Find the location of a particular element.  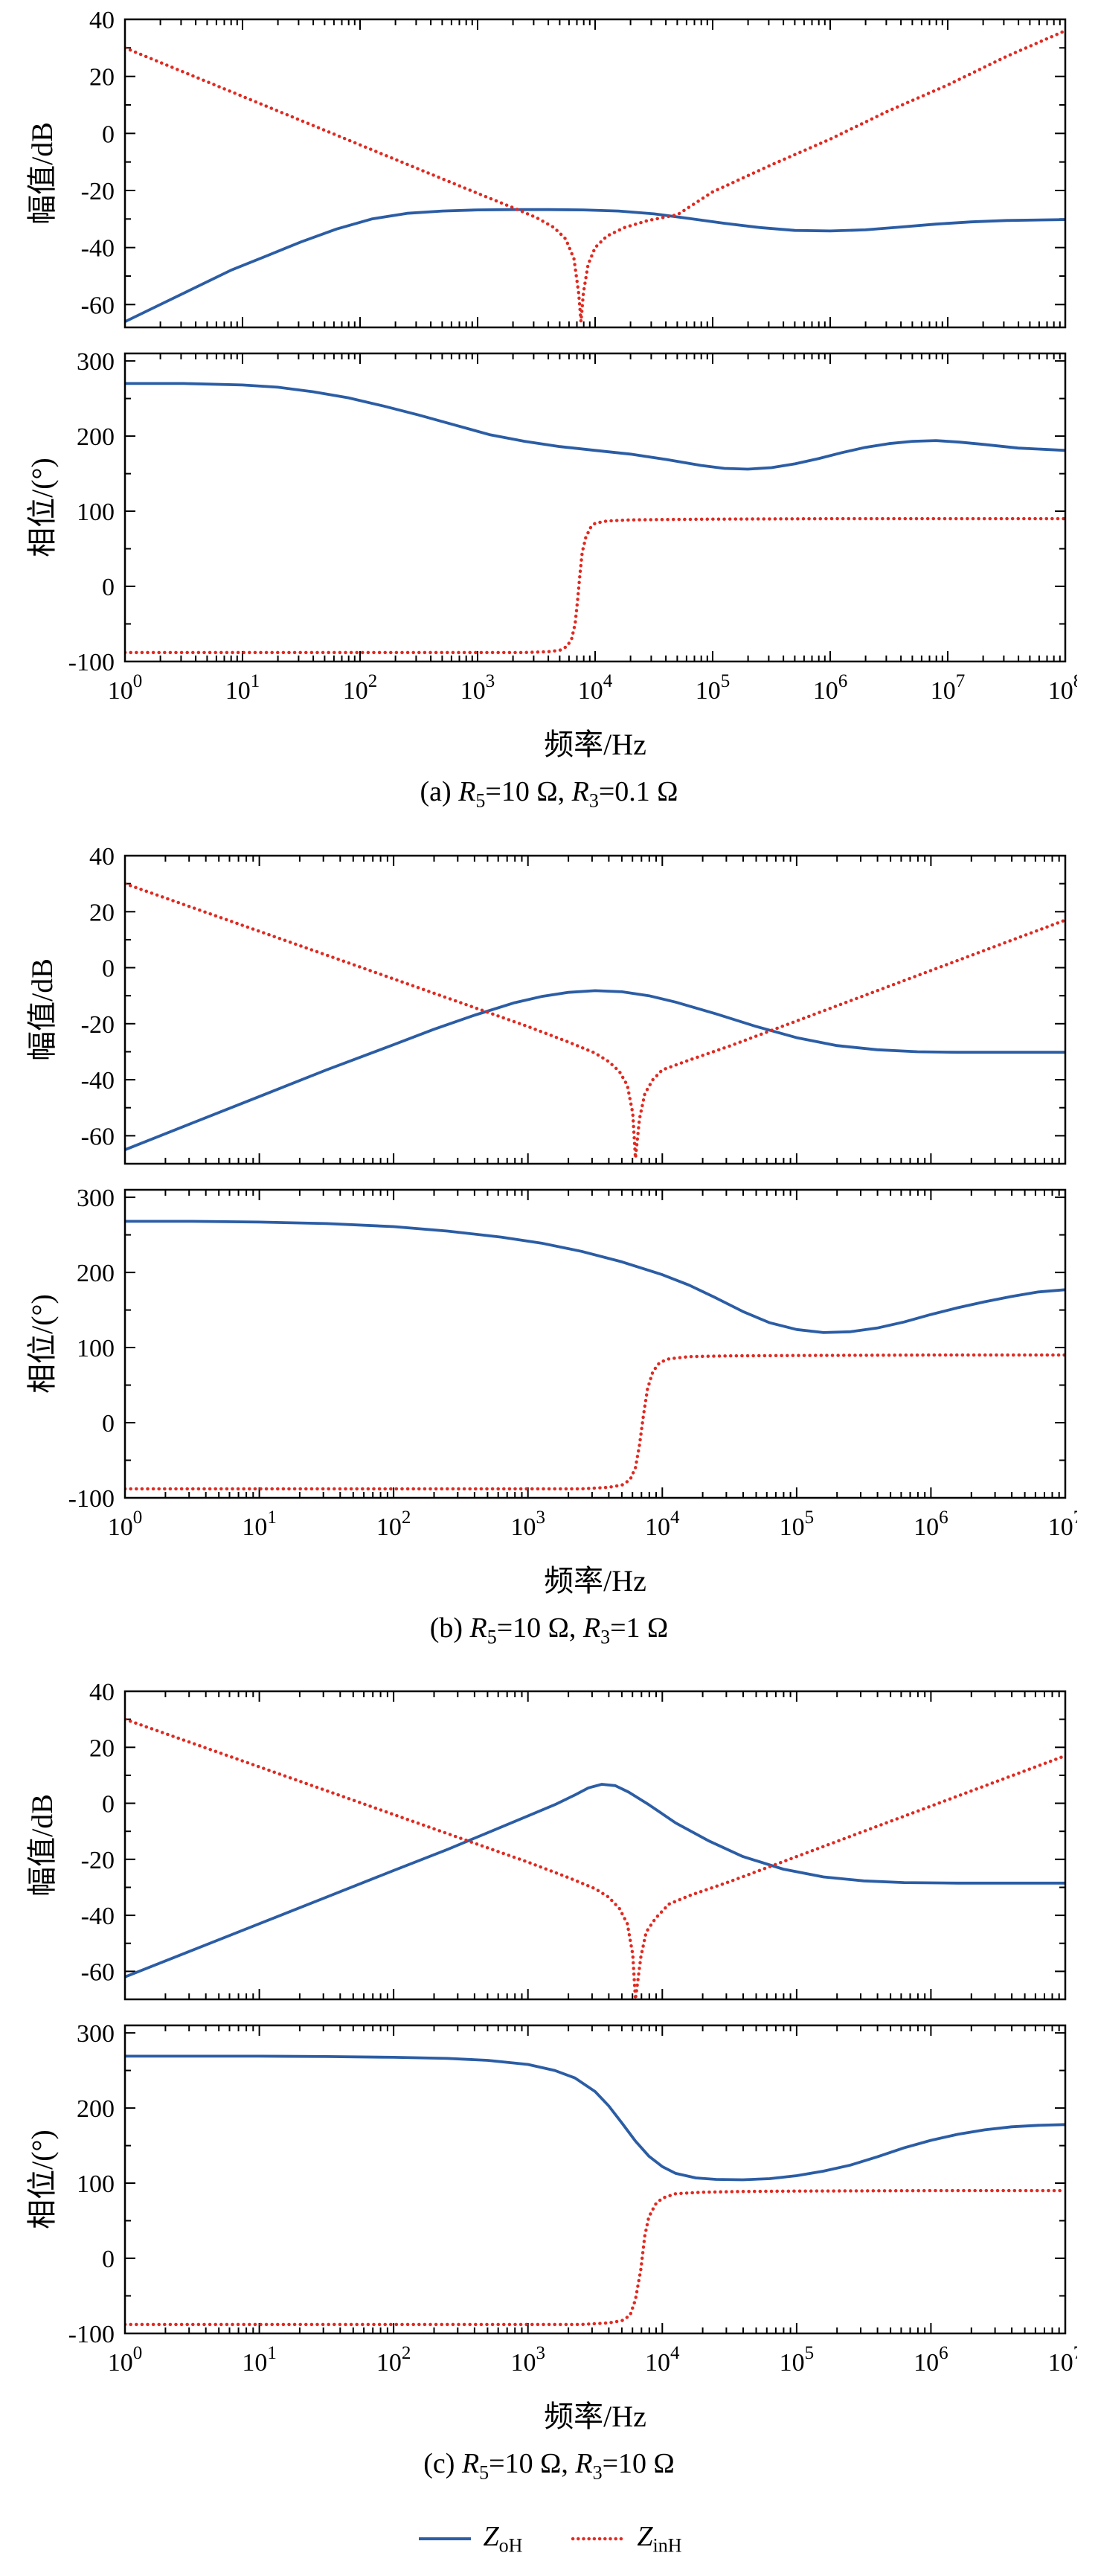

panel-c-magnitude-chart: 40 20 0 -20 -40 -60 幅值/dB is located at coordinates (549, 1844).